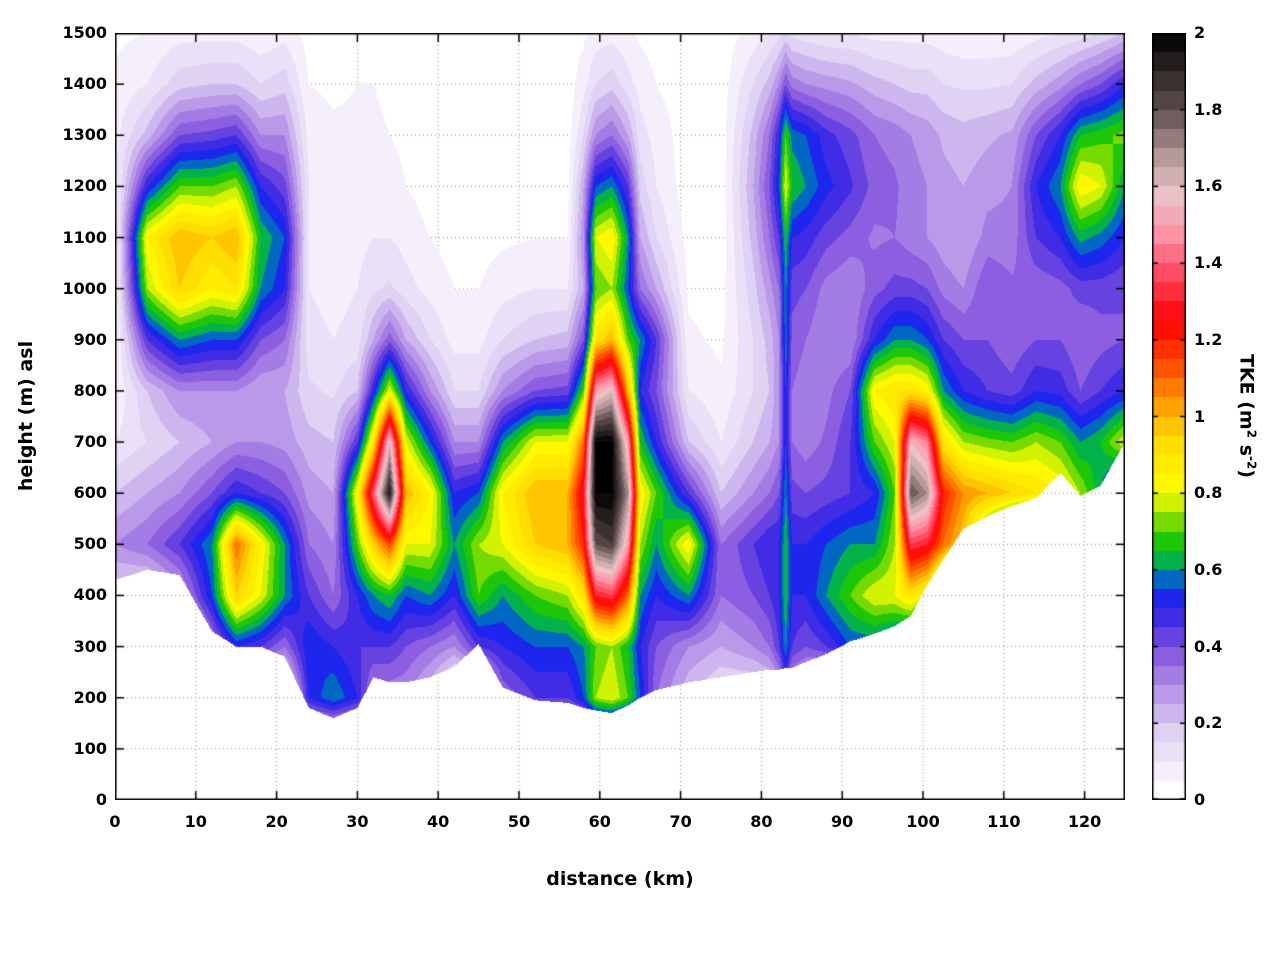 Image resolution: width=1280 pixels, height=960 pixels. Describe the element at coordinates (1208, 263) in the screenshot. I see `colorbar-tick-label: 1.4` at that location.